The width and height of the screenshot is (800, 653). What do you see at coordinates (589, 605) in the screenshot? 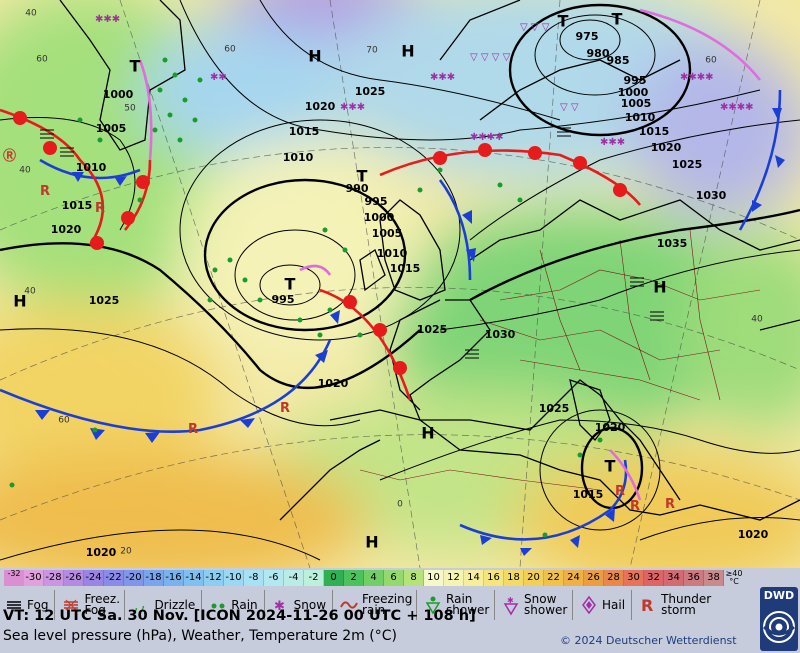
I see `hail-icon` at bounding box center [589, 605].